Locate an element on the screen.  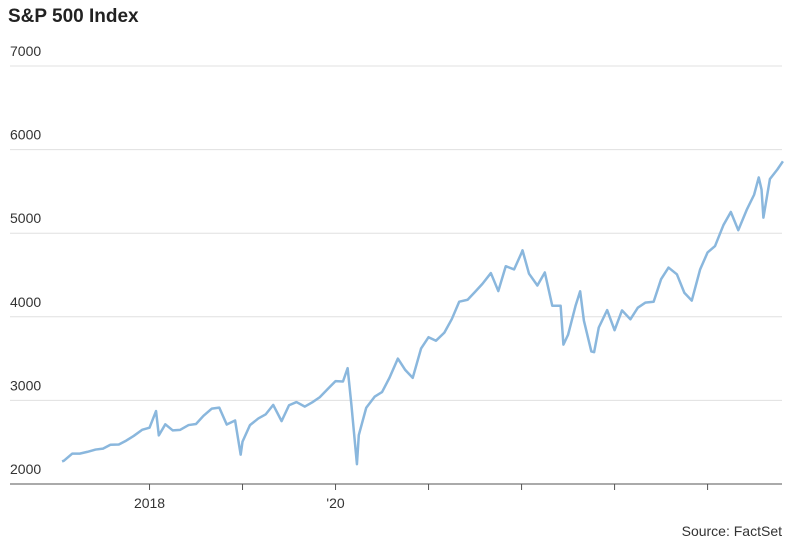
y-tick-label: 2000 is located at coordinates (25, 469).